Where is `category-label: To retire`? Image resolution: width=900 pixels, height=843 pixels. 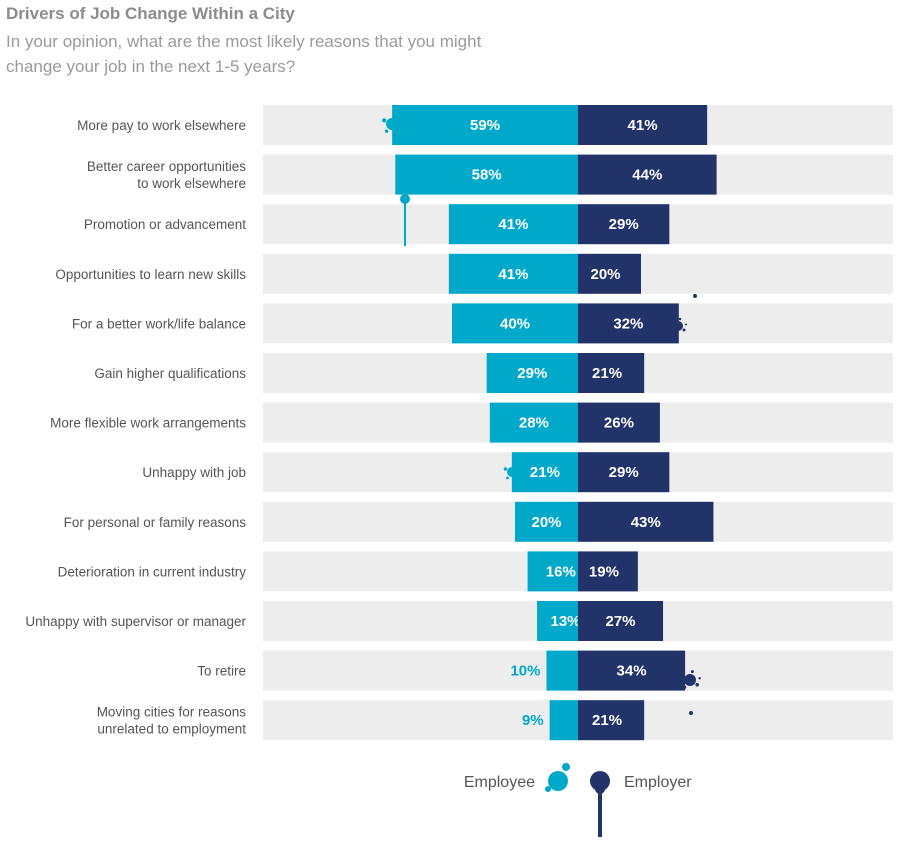
category-label: To retire is located at coordinates (221, 671).